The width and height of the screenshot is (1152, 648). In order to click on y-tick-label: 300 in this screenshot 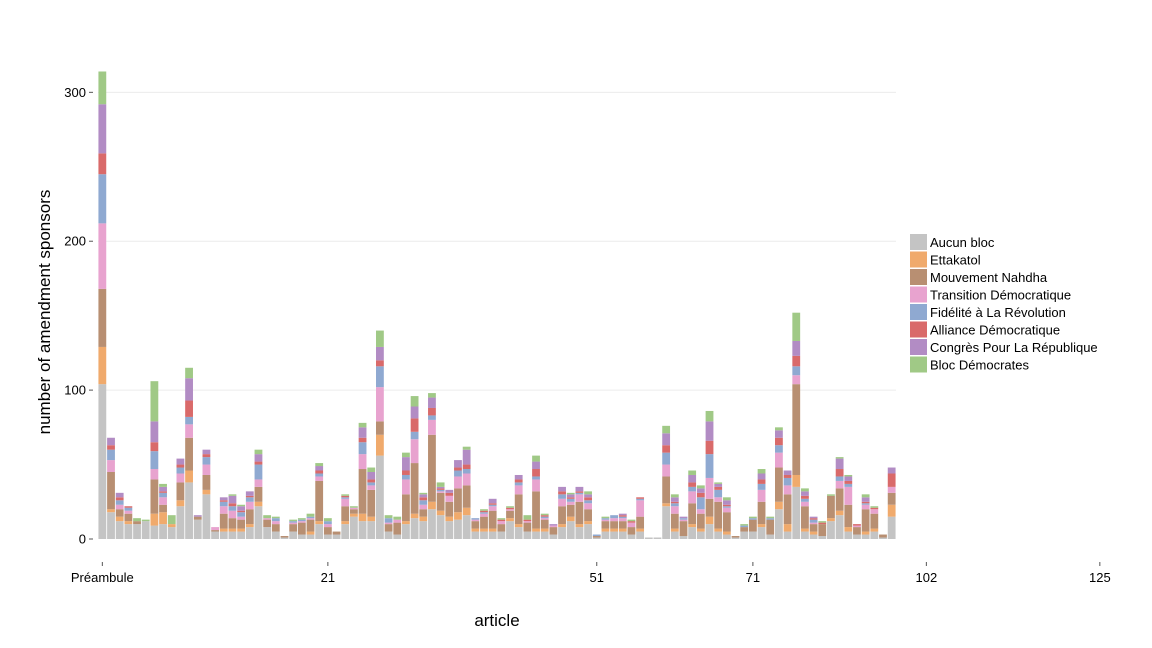, I will do `click(75, 92)`.